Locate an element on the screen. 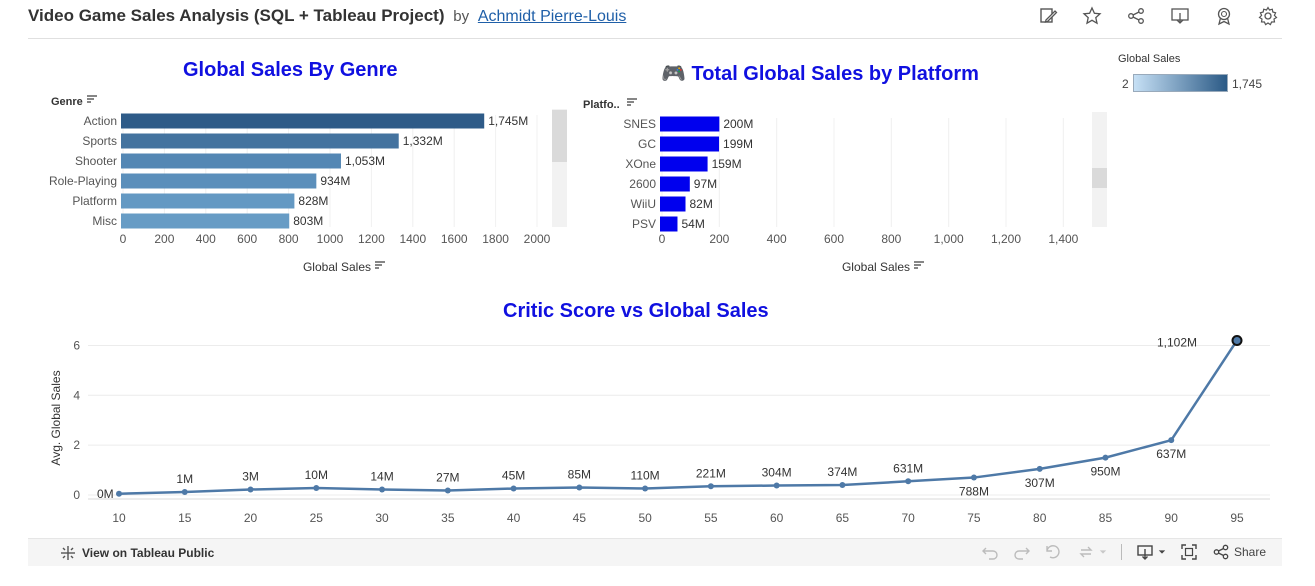 This screenshot has width=1315, height=586. category-label: Misc is located at coordinates (104, 221).